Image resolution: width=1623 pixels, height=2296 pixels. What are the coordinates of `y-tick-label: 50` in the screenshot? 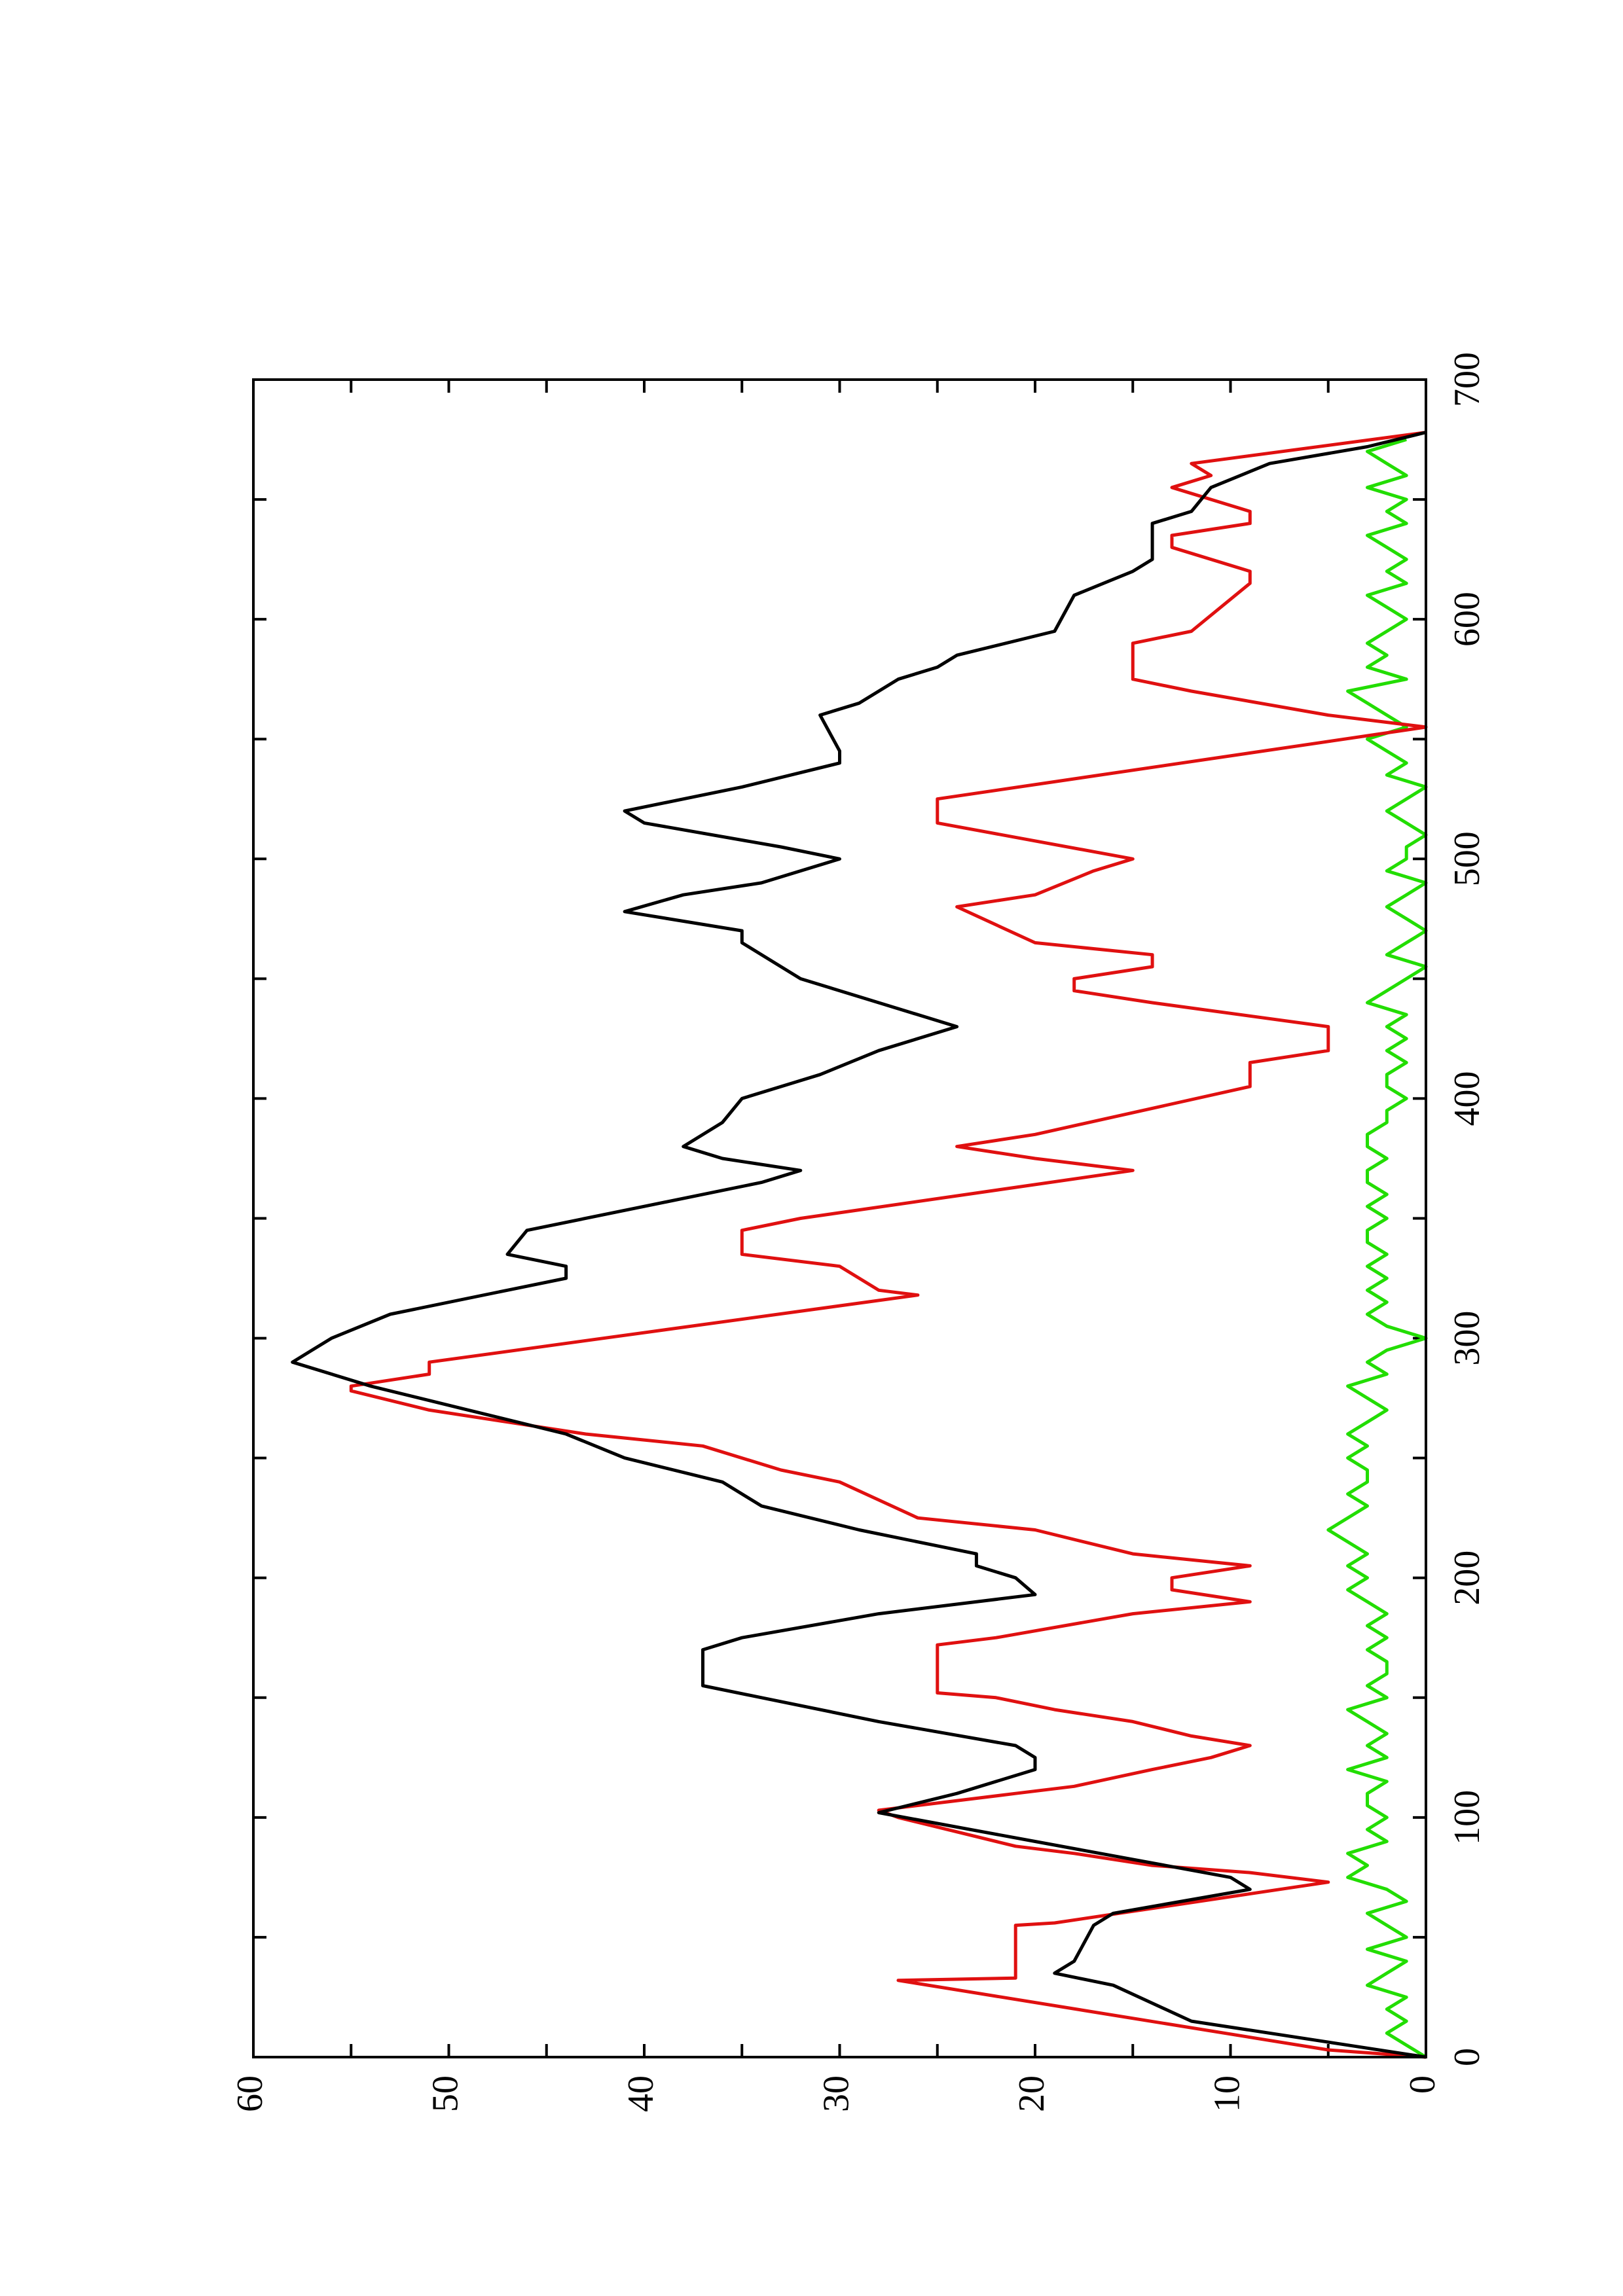 It's located at (445, 2093).